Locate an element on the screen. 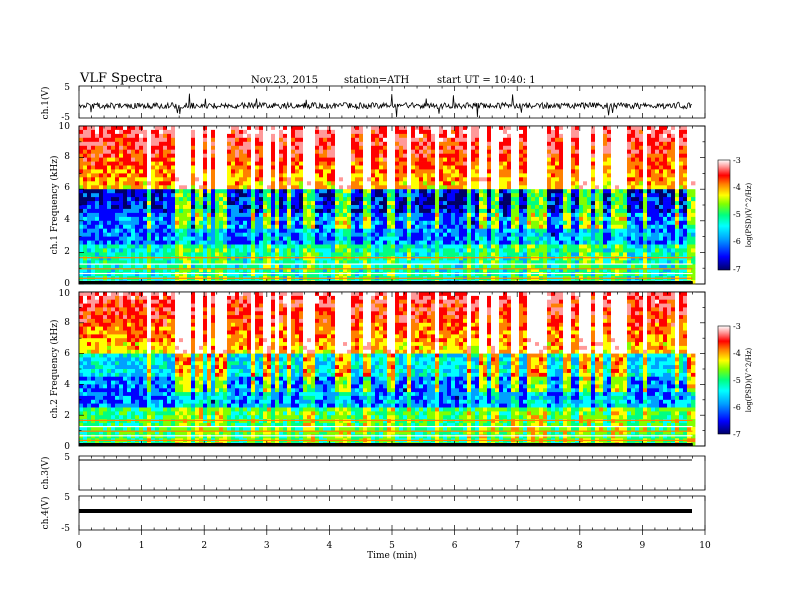 Image resolution: width=792 pixels, height=612 pixels. ch1-cbar-tick-m3: -3 is located at coordinates (737, 160).